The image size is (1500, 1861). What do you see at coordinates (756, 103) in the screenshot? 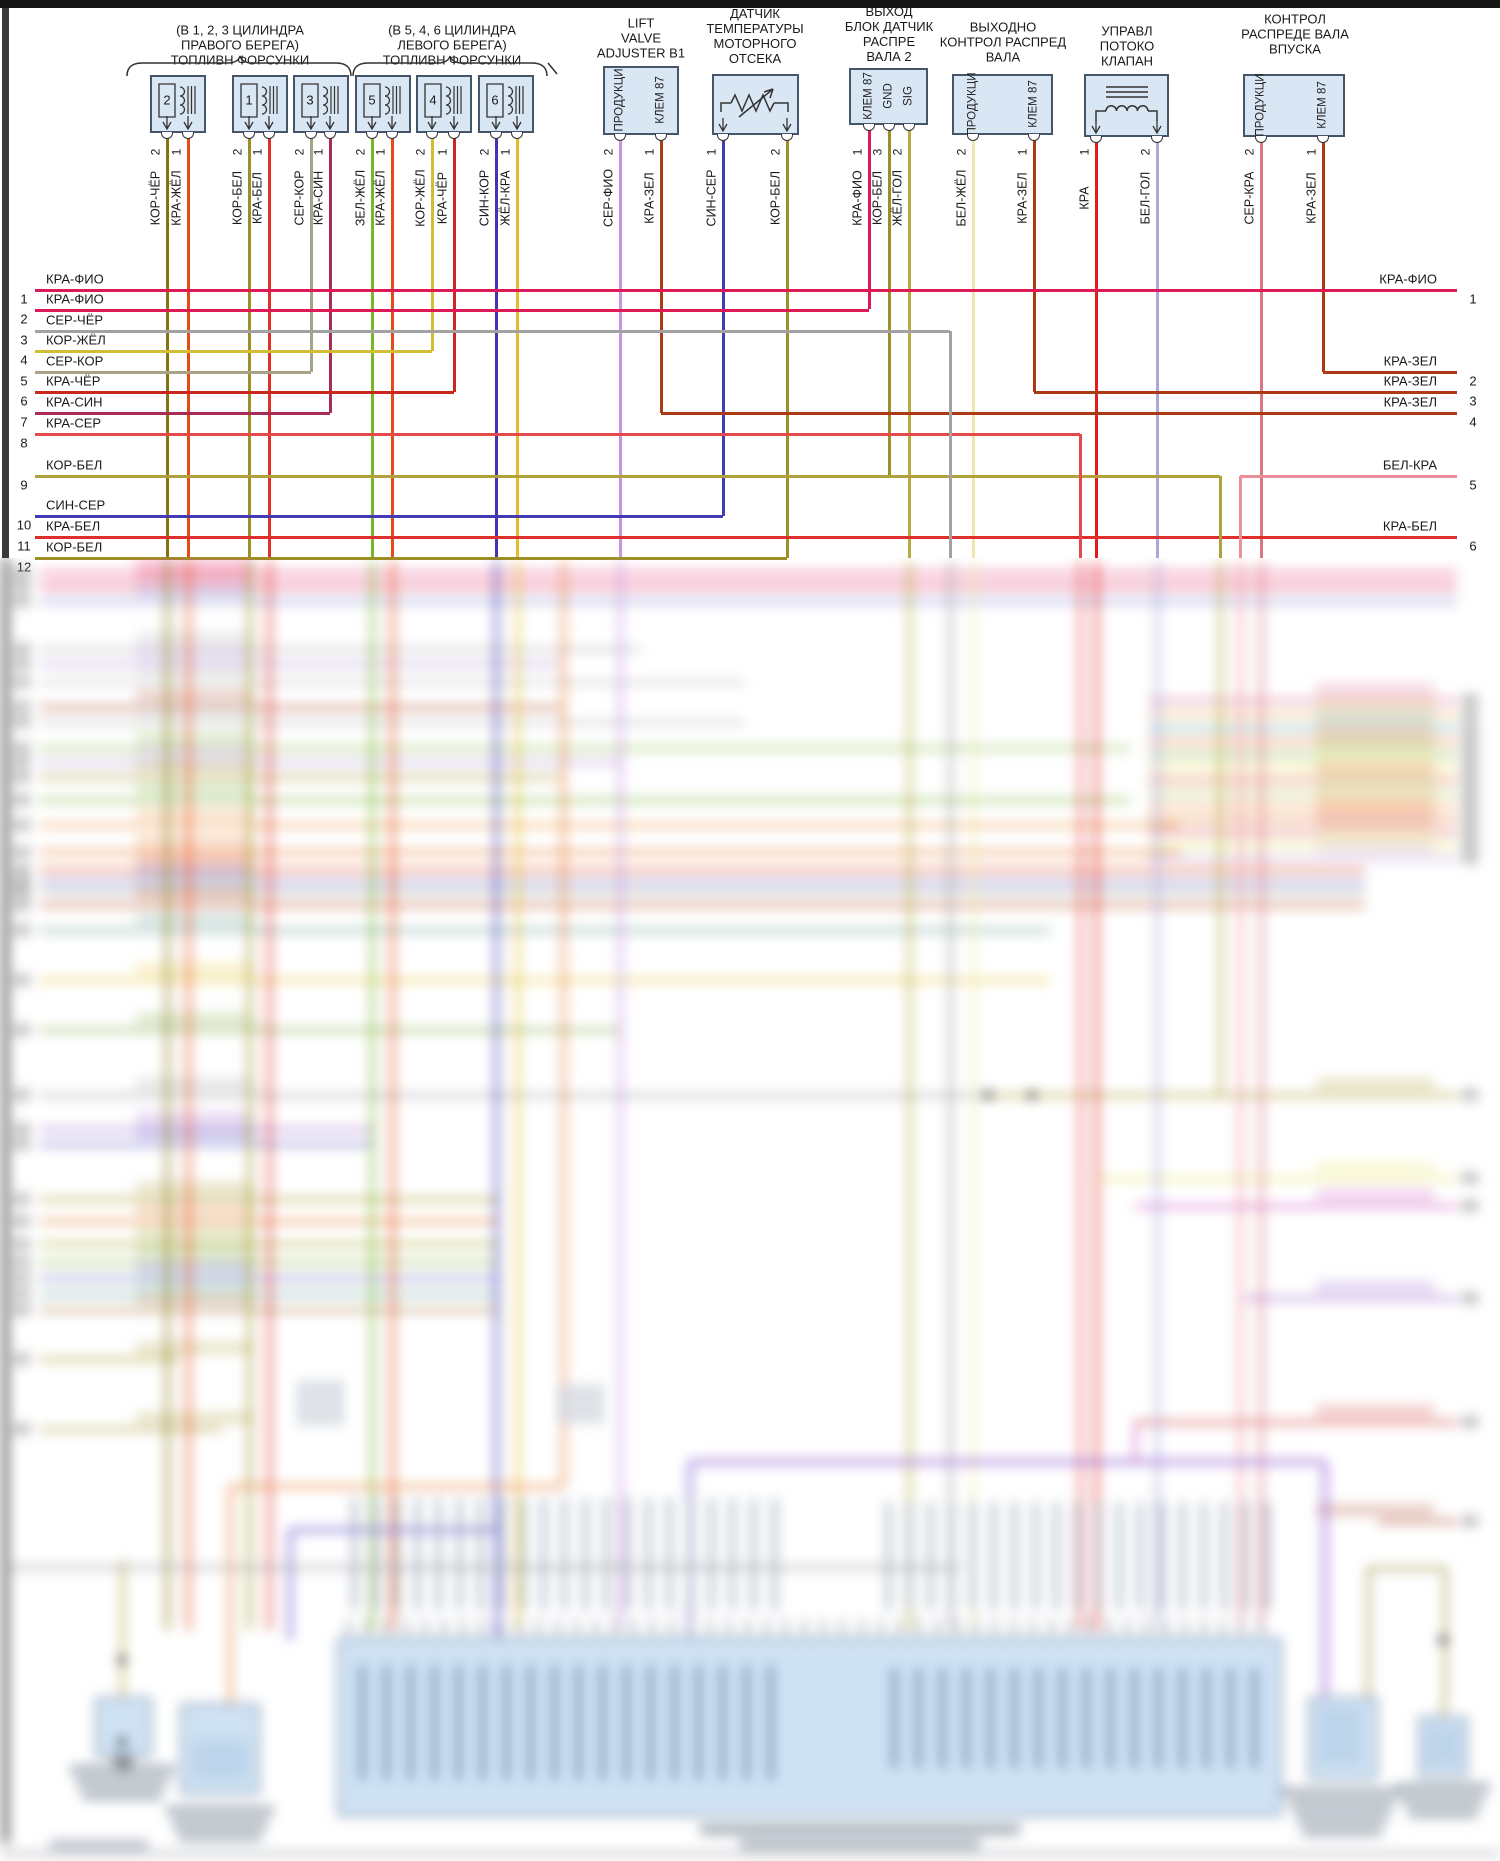
I see `thermistor-arrow` at bounding box center [756, 103].